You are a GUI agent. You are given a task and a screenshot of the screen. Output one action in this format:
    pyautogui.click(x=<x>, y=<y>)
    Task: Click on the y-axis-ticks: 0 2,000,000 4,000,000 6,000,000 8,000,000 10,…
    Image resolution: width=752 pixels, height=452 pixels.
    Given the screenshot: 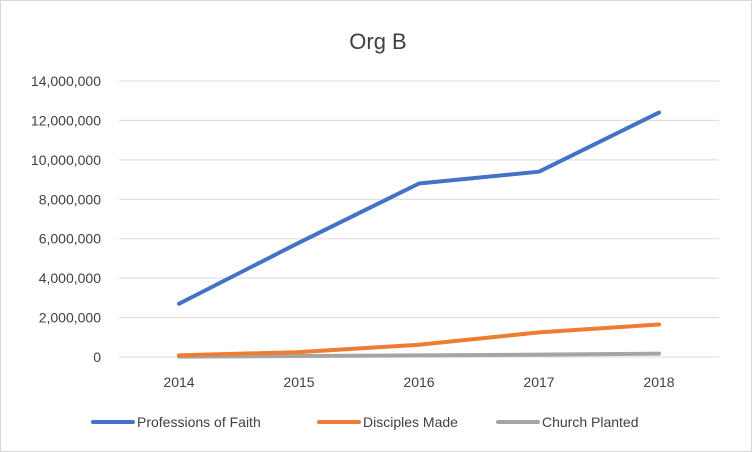 What is the action you would take?
    pyautogui.click(x=66, y=219)
    